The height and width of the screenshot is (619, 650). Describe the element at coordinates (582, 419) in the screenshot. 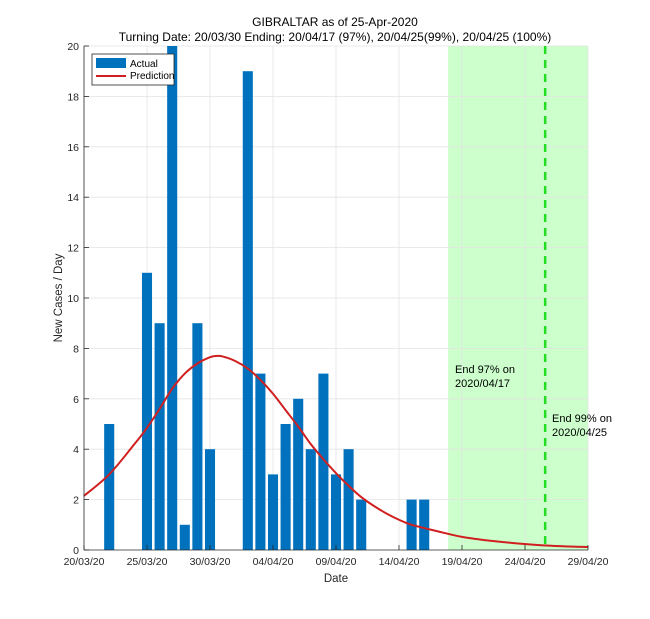

I see `annotation-99-line1: End 99% on` at that location.